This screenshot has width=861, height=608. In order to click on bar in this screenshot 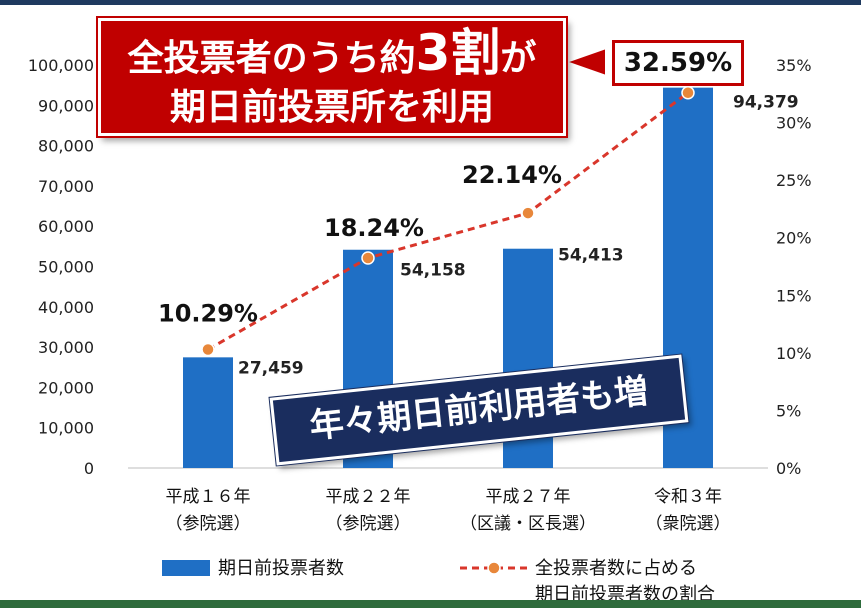, I will do `click(208, 412)`.